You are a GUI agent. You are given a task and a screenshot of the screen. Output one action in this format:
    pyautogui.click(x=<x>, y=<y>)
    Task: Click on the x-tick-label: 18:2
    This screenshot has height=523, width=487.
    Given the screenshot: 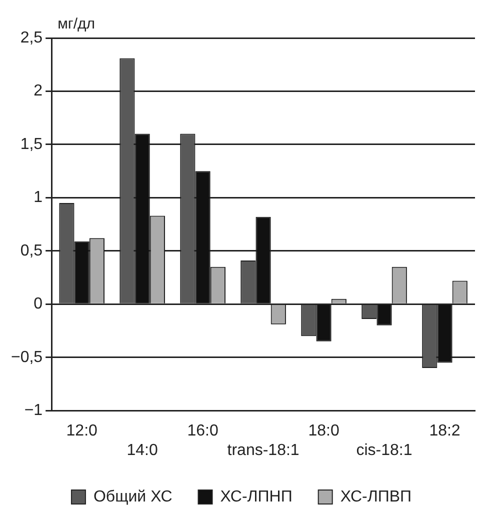 What is the action you would take?
    pyautogui.click(x=444, y=431)
    